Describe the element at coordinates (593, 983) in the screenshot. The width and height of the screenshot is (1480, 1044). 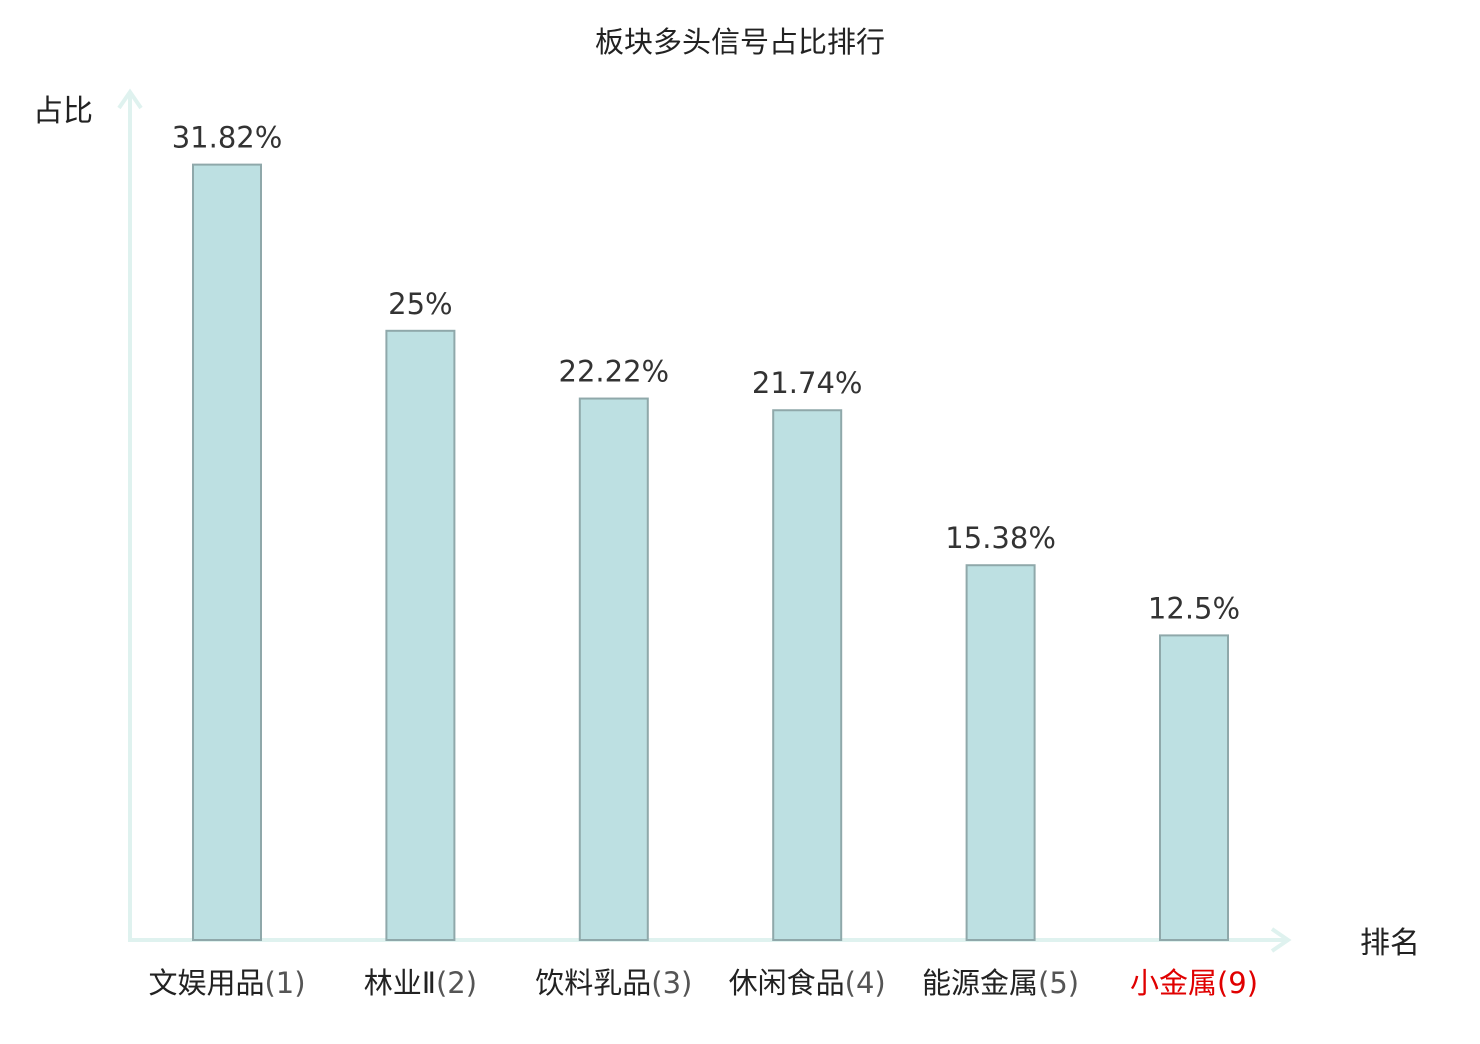
I see `category-name: 饮料乳品` at that location.